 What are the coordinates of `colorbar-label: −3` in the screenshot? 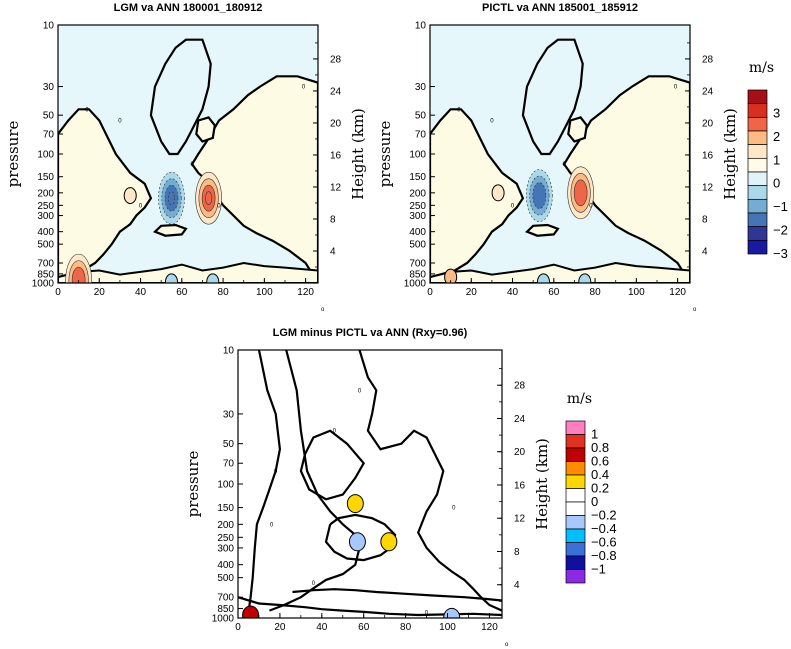 It's located at (780, 253).